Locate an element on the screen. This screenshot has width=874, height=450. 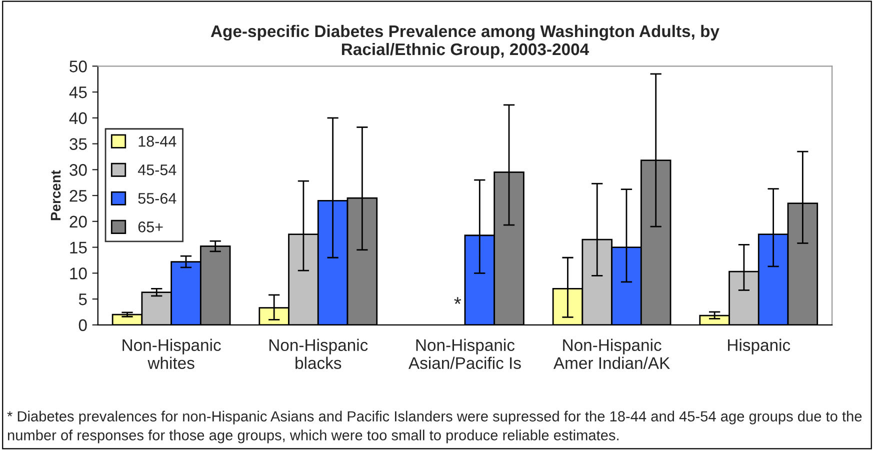
y-tick-label: 35 is located at coordinates (78, 144).